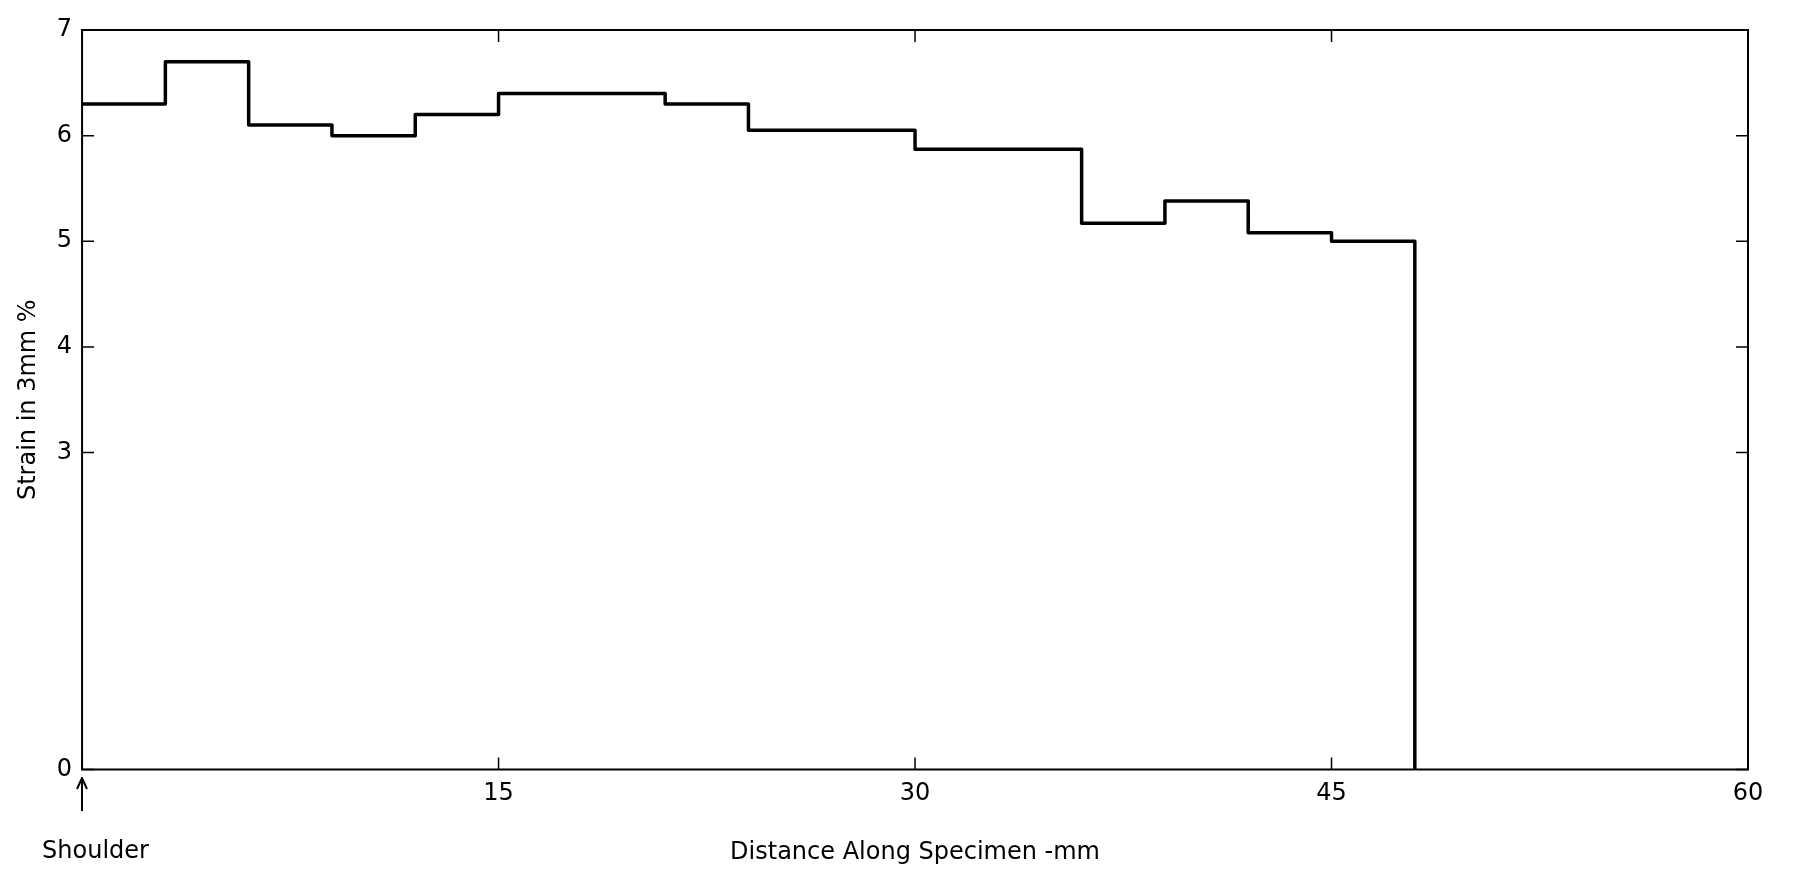  I want to click on text: Shoulder, so click(96, 849).